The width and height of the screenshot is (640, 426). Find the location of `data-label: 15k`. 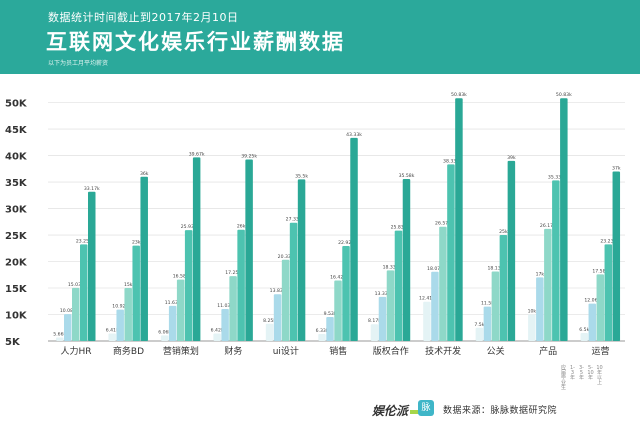

data-label: 15k is located at coordinates (128, 285).